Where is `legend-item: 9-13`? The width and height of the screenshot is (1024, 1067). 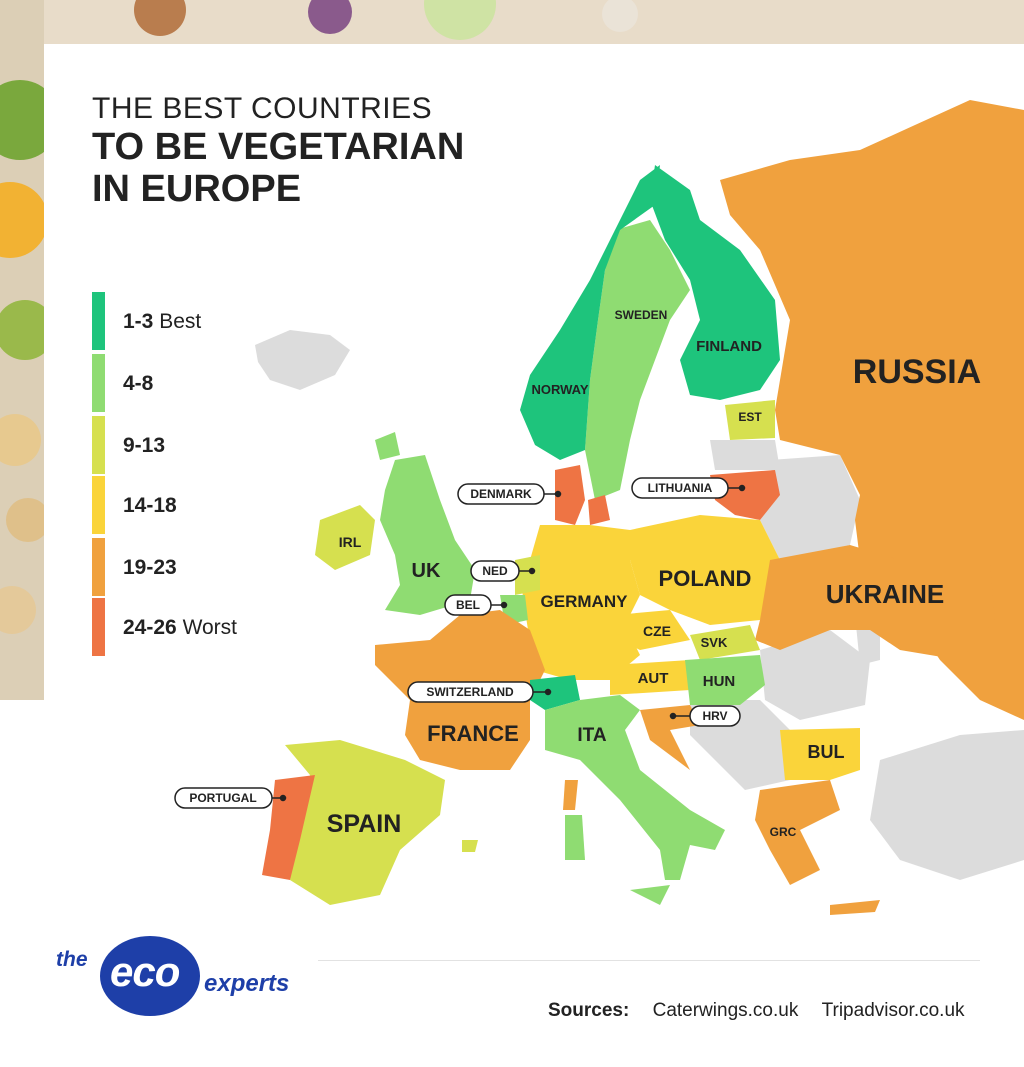 legend-item: 9-13 is located at coordinates (192, 446).